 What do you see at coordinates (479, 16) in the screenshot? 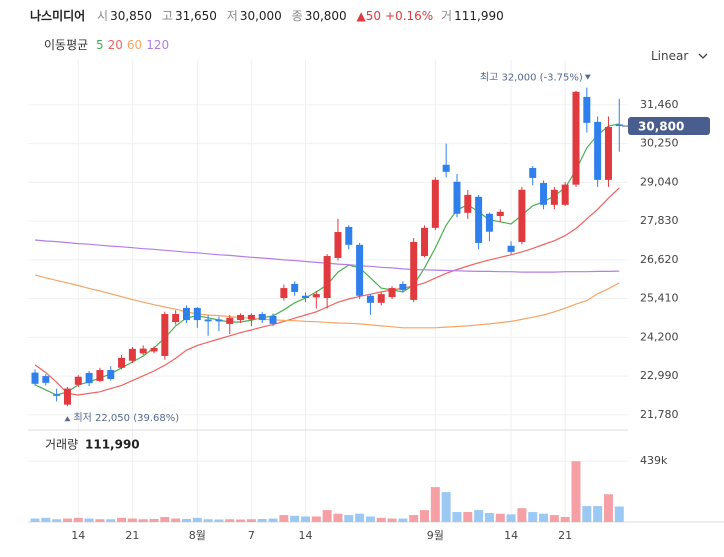
I see `volume-value: 111,990` at bounding box center [479, 16].